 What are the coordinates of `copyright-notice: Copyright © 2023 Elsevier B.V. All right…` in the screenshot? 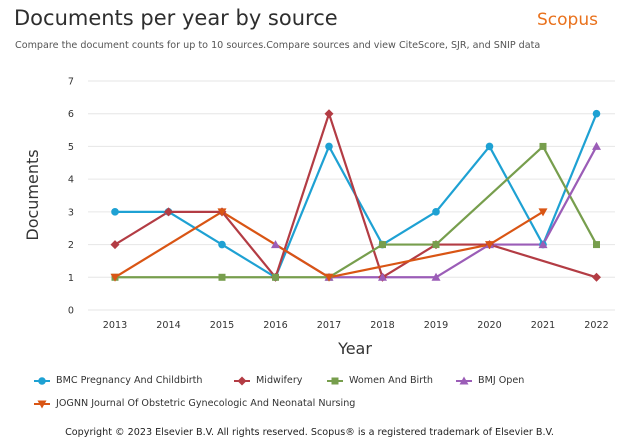 It's located at (309, 432).